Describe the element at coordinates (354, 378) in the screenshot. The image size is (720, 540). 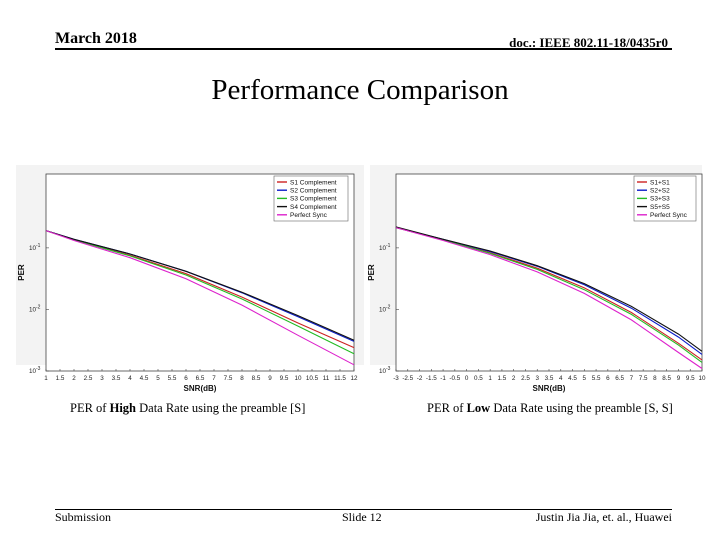
I see `x-tick-label: 12` at that location.